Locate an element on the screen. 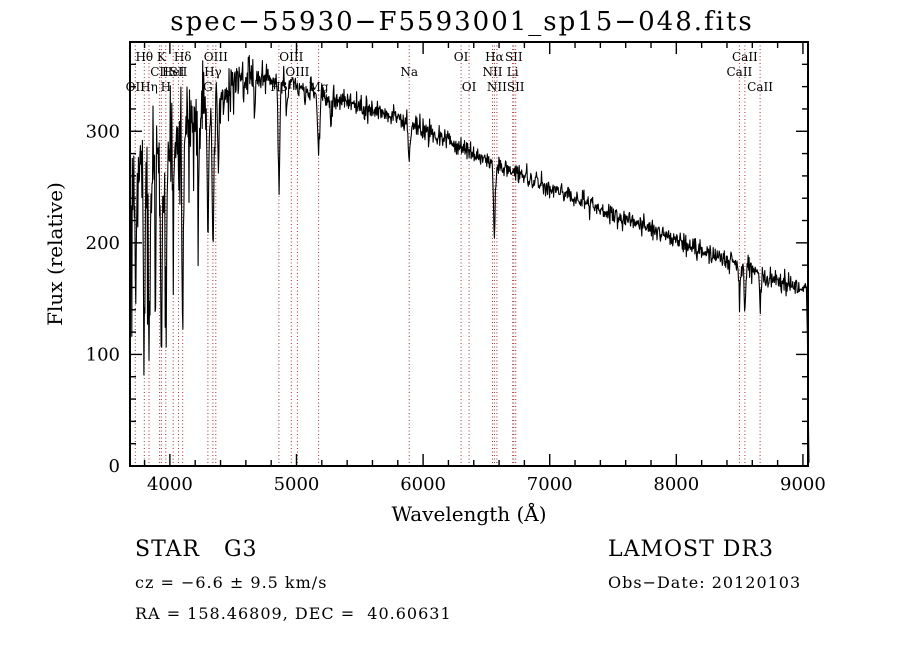 The image size is (900, 649). spectral-marker-label: Mg is located at coordinates (319, 87).